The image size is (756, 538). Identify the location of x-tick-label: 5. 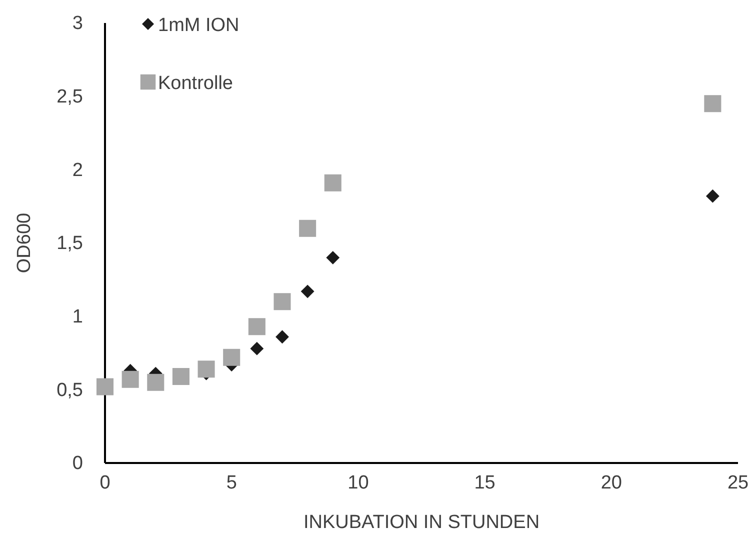
(231, 483).